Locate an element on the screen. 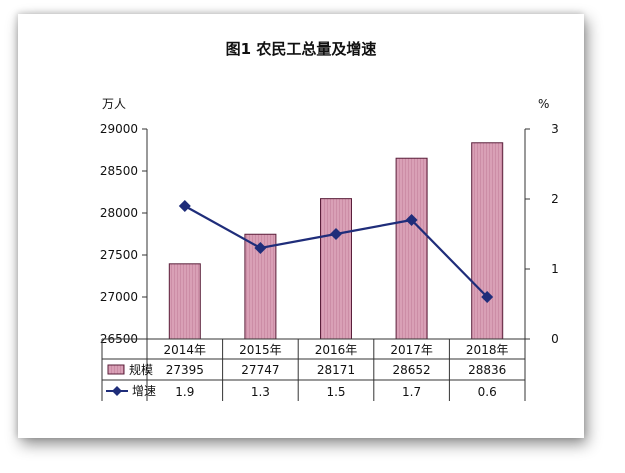 The width and height of the screenshot is (625, 473). line-series is located at coordinates (336, 251).